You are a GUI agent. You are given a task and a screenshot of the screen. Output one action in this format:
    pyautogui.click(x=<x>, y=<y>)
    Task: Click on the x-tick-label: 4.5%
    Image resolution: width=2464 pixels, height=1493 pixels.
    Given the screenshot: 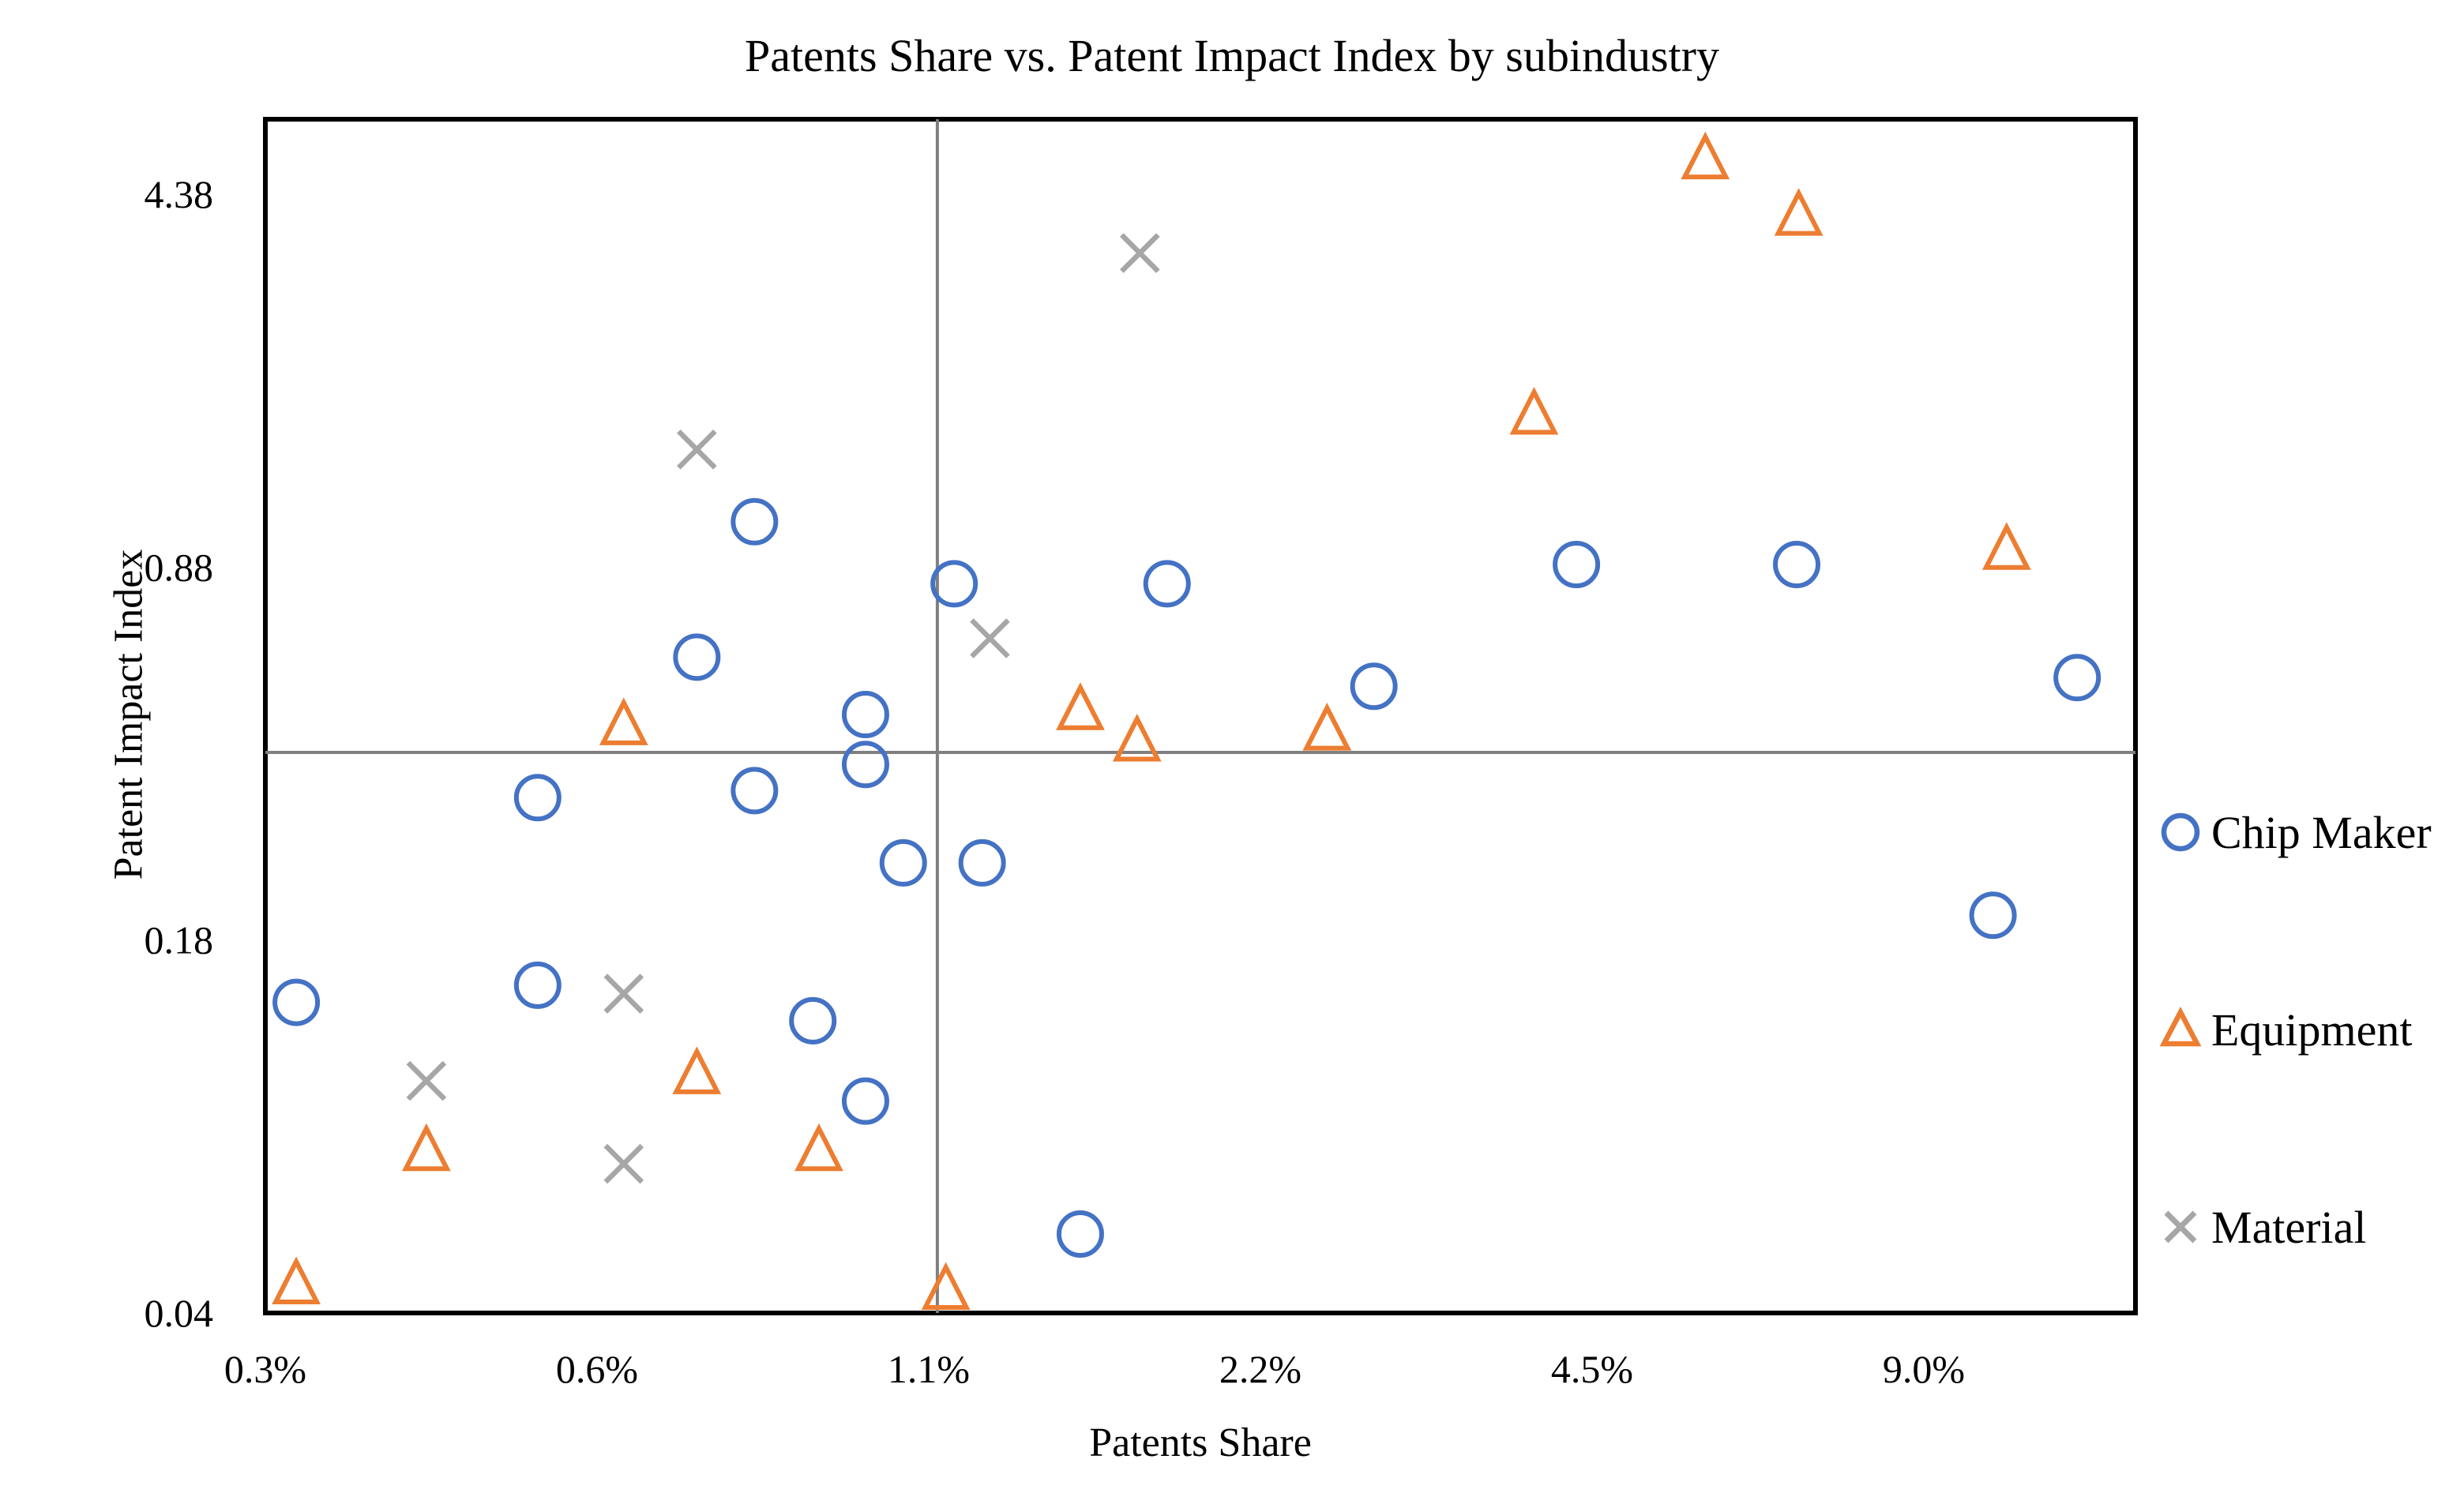 What is the action you would take?
    pyautogui.click(x=1592, y=1369)
    